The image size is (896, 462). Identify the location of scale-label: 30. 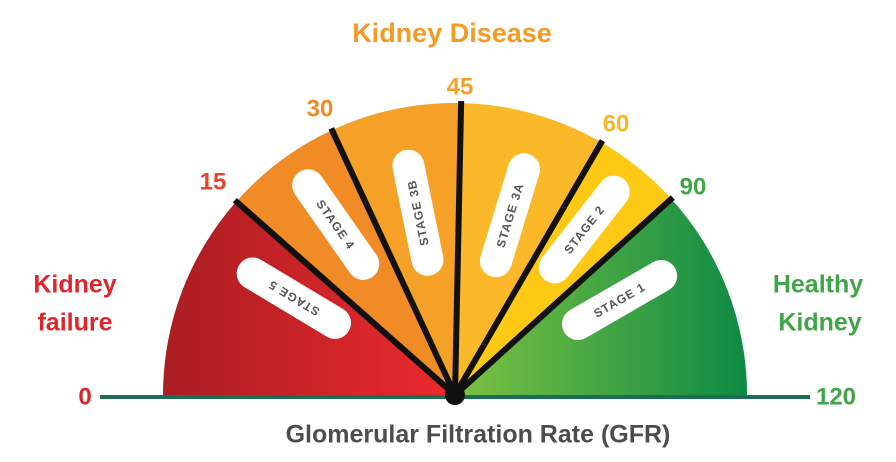
(320, 108).